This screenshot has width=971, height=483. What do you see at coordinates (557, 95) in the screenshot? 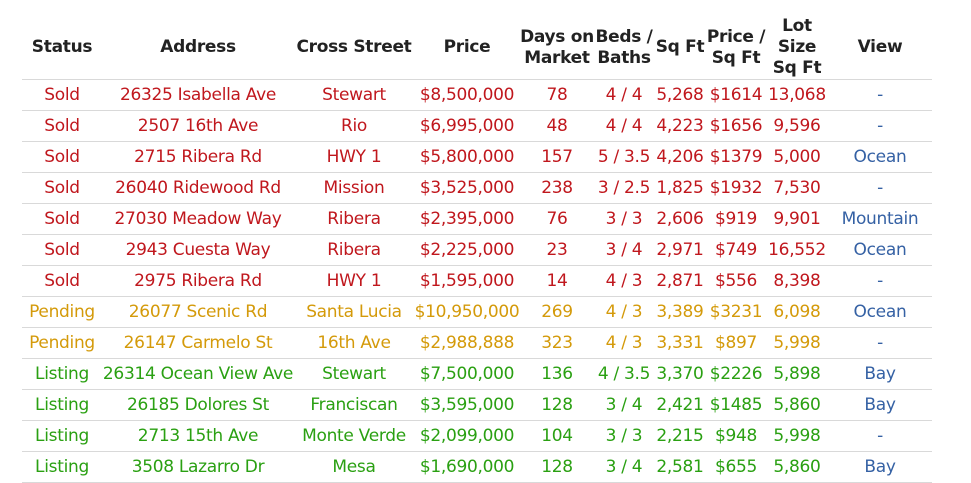
I see `days-on-market-cell: 78` at bounding box center [557, 95].